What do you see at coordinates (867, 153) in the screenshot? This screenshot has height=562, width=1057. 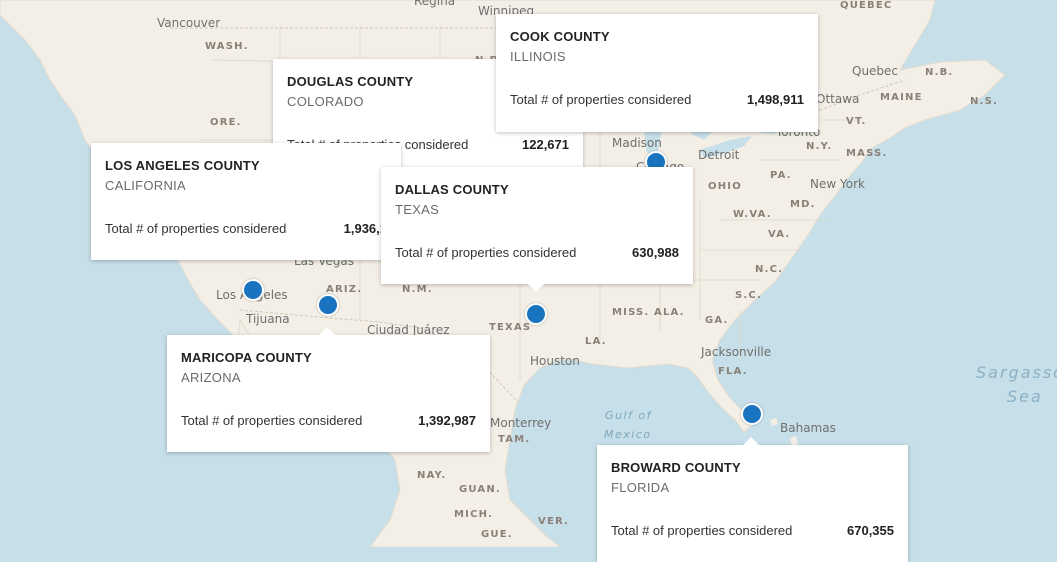 I see `state-label: MASS.` at bounding box center [867, 153].